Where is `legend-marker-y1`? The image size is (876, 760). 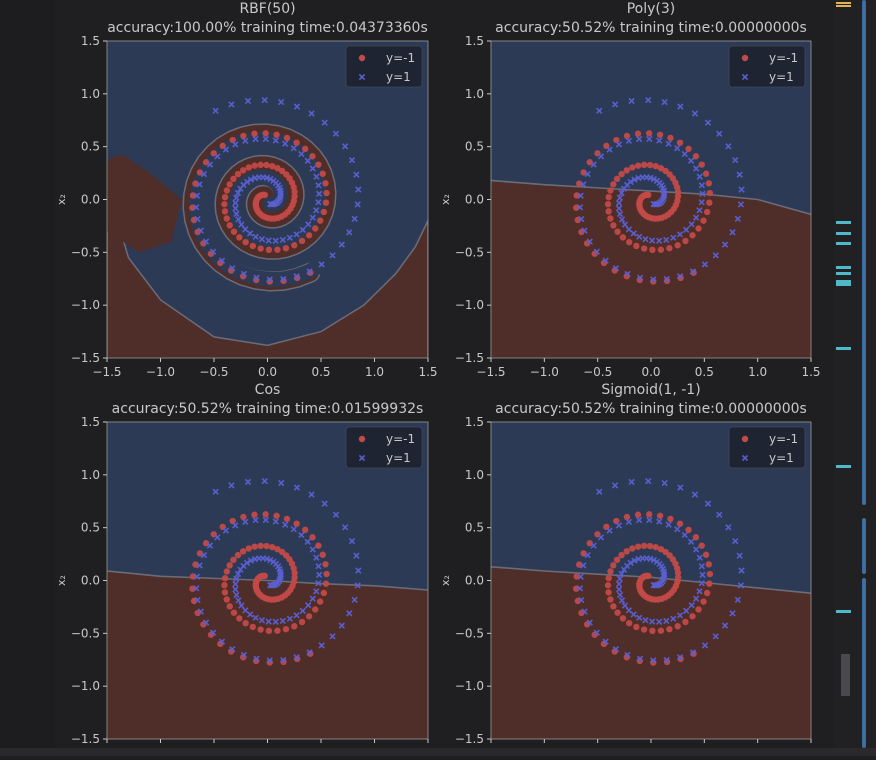
legend-marker-y1 is located at coordinates (745, 458).